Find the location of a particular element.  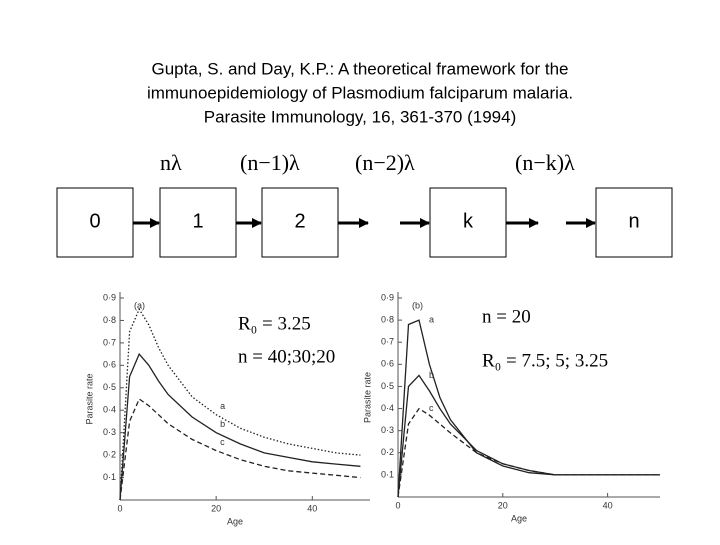

transition-rate: nλ is located at coordinates (171, 162).